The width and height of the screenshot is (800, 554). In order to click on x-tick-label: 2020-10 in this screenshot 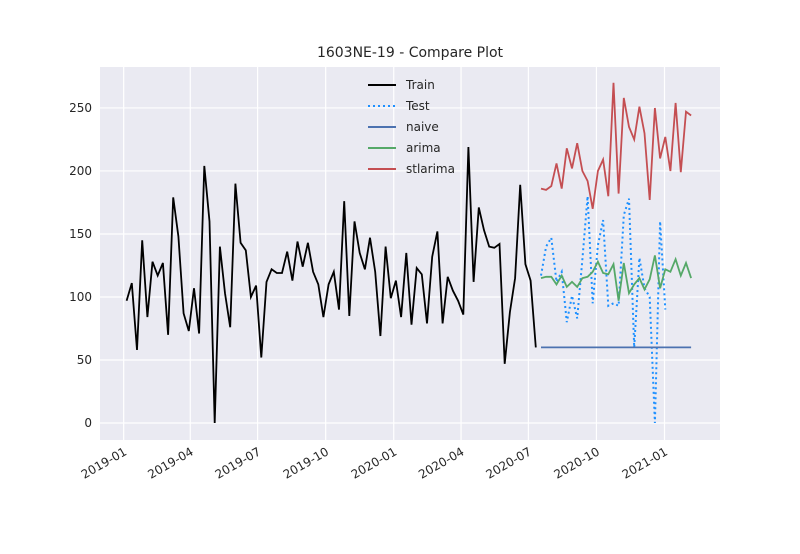, I will do `click(577, 462)`.